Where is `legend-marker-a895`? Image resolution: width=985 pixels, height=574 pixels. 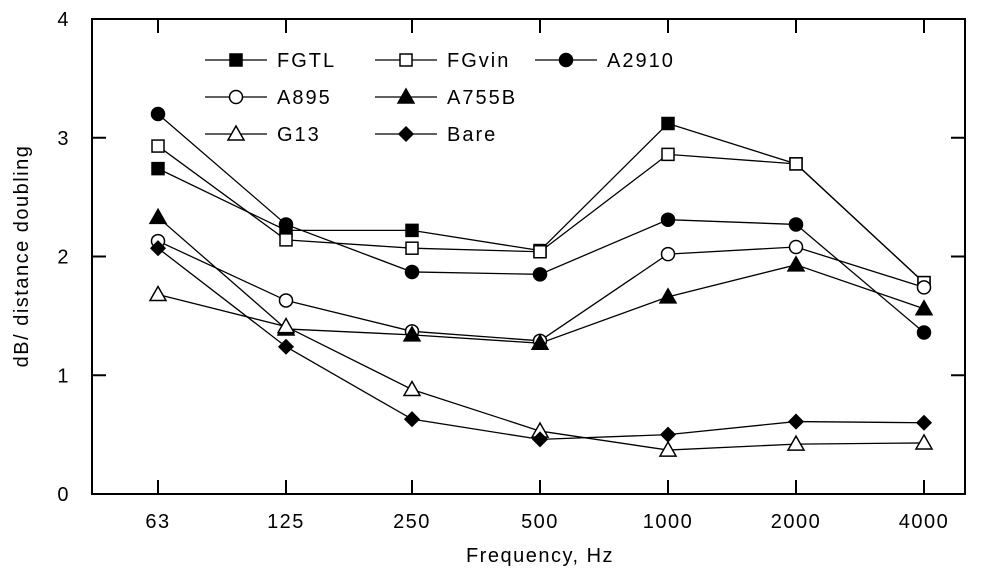
legend-marker-a895 is located at coordinates (236, 97).